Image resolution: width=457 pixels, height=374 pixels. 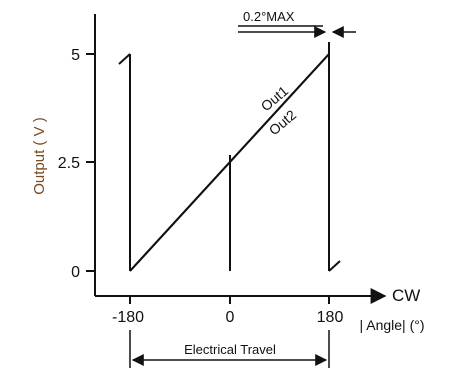 I want to click on y-tick-label-2.5: 2.5, so click(x=69, y=163).